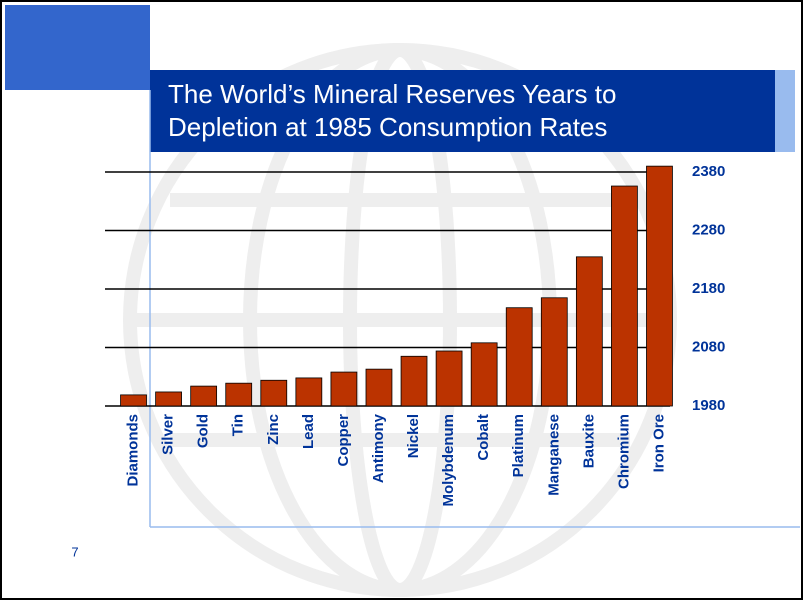 This screenshot has height=600, width=803. Describe the element at coordinates (203, 431) in the screenshot. I see `x-tick-label: Gold` at that location.